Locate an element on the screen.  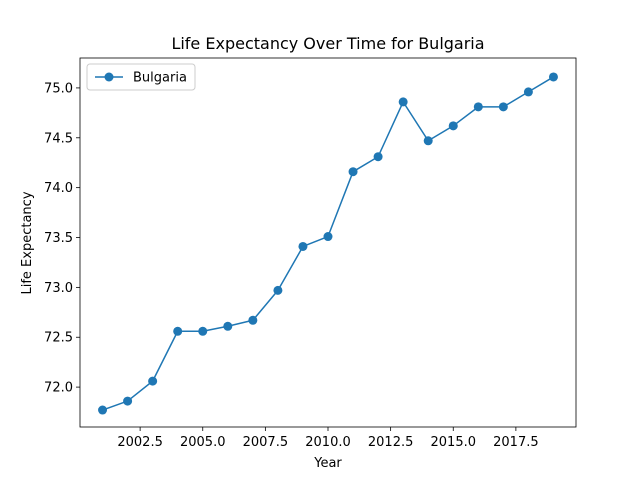
y-tick-label: 72.5 is located at coordinates (58, 338).